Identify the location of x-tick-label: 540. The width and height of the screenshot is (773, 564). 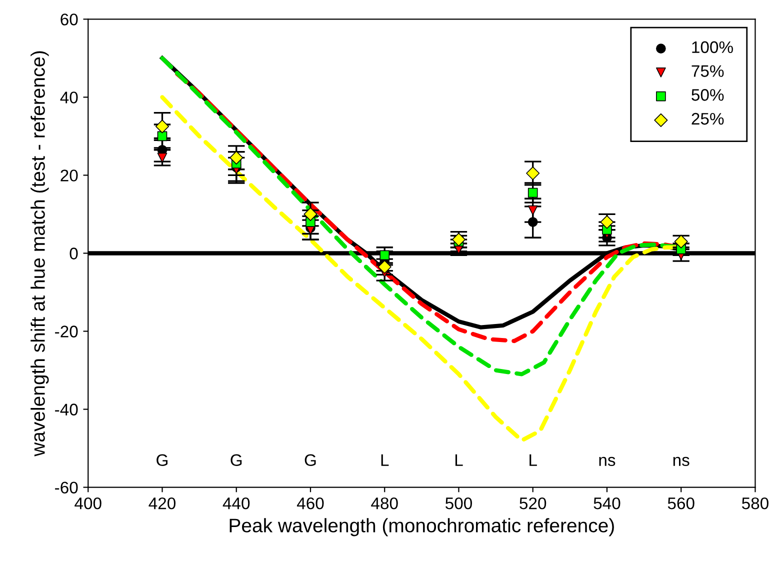
(607, 503).